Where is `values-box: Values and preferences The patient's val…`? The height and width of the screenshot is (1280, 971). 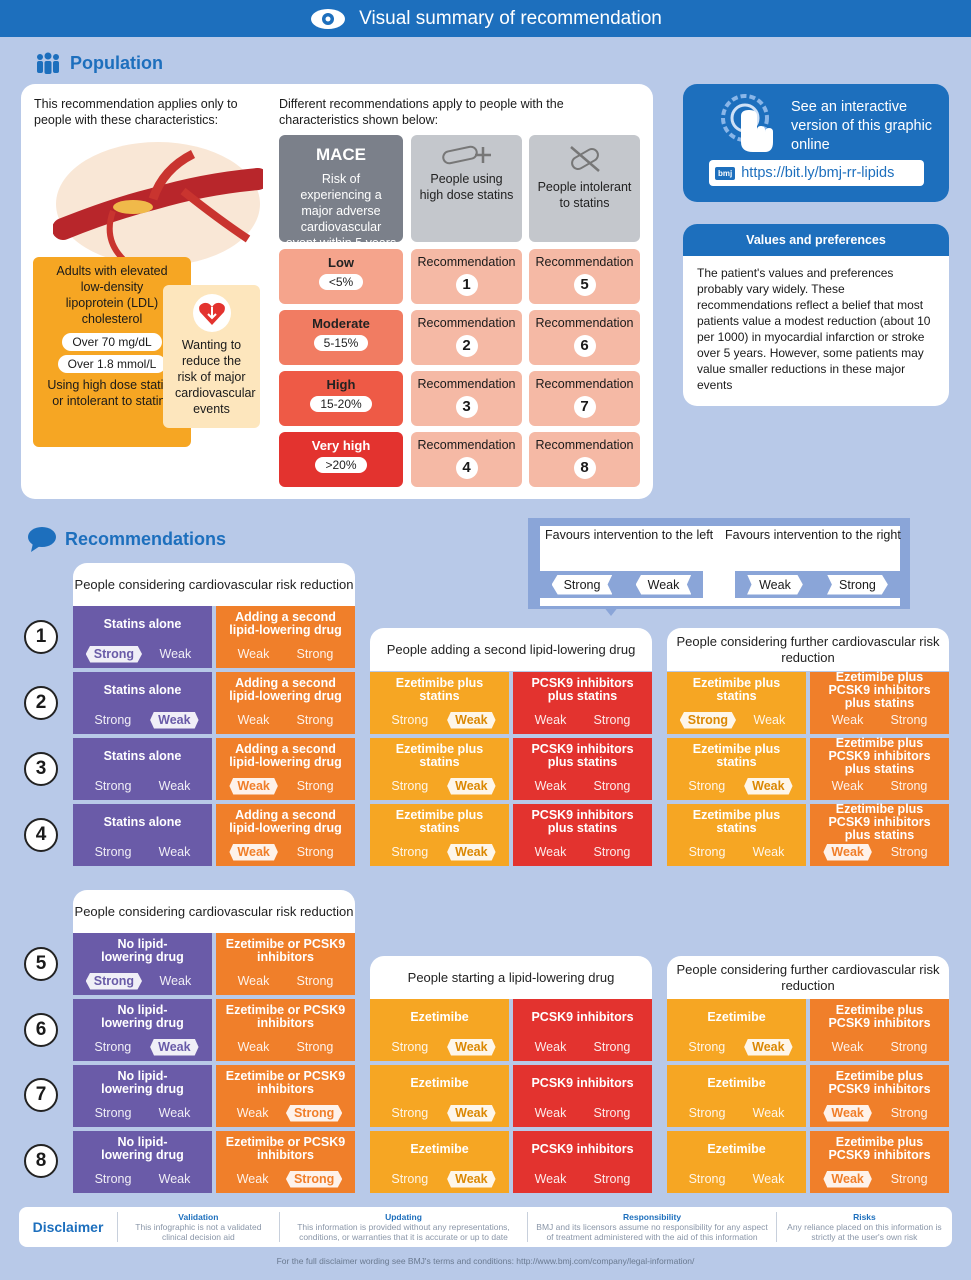 values-box: Values and preferences The patient's val… is located at coordinates (816, 315).